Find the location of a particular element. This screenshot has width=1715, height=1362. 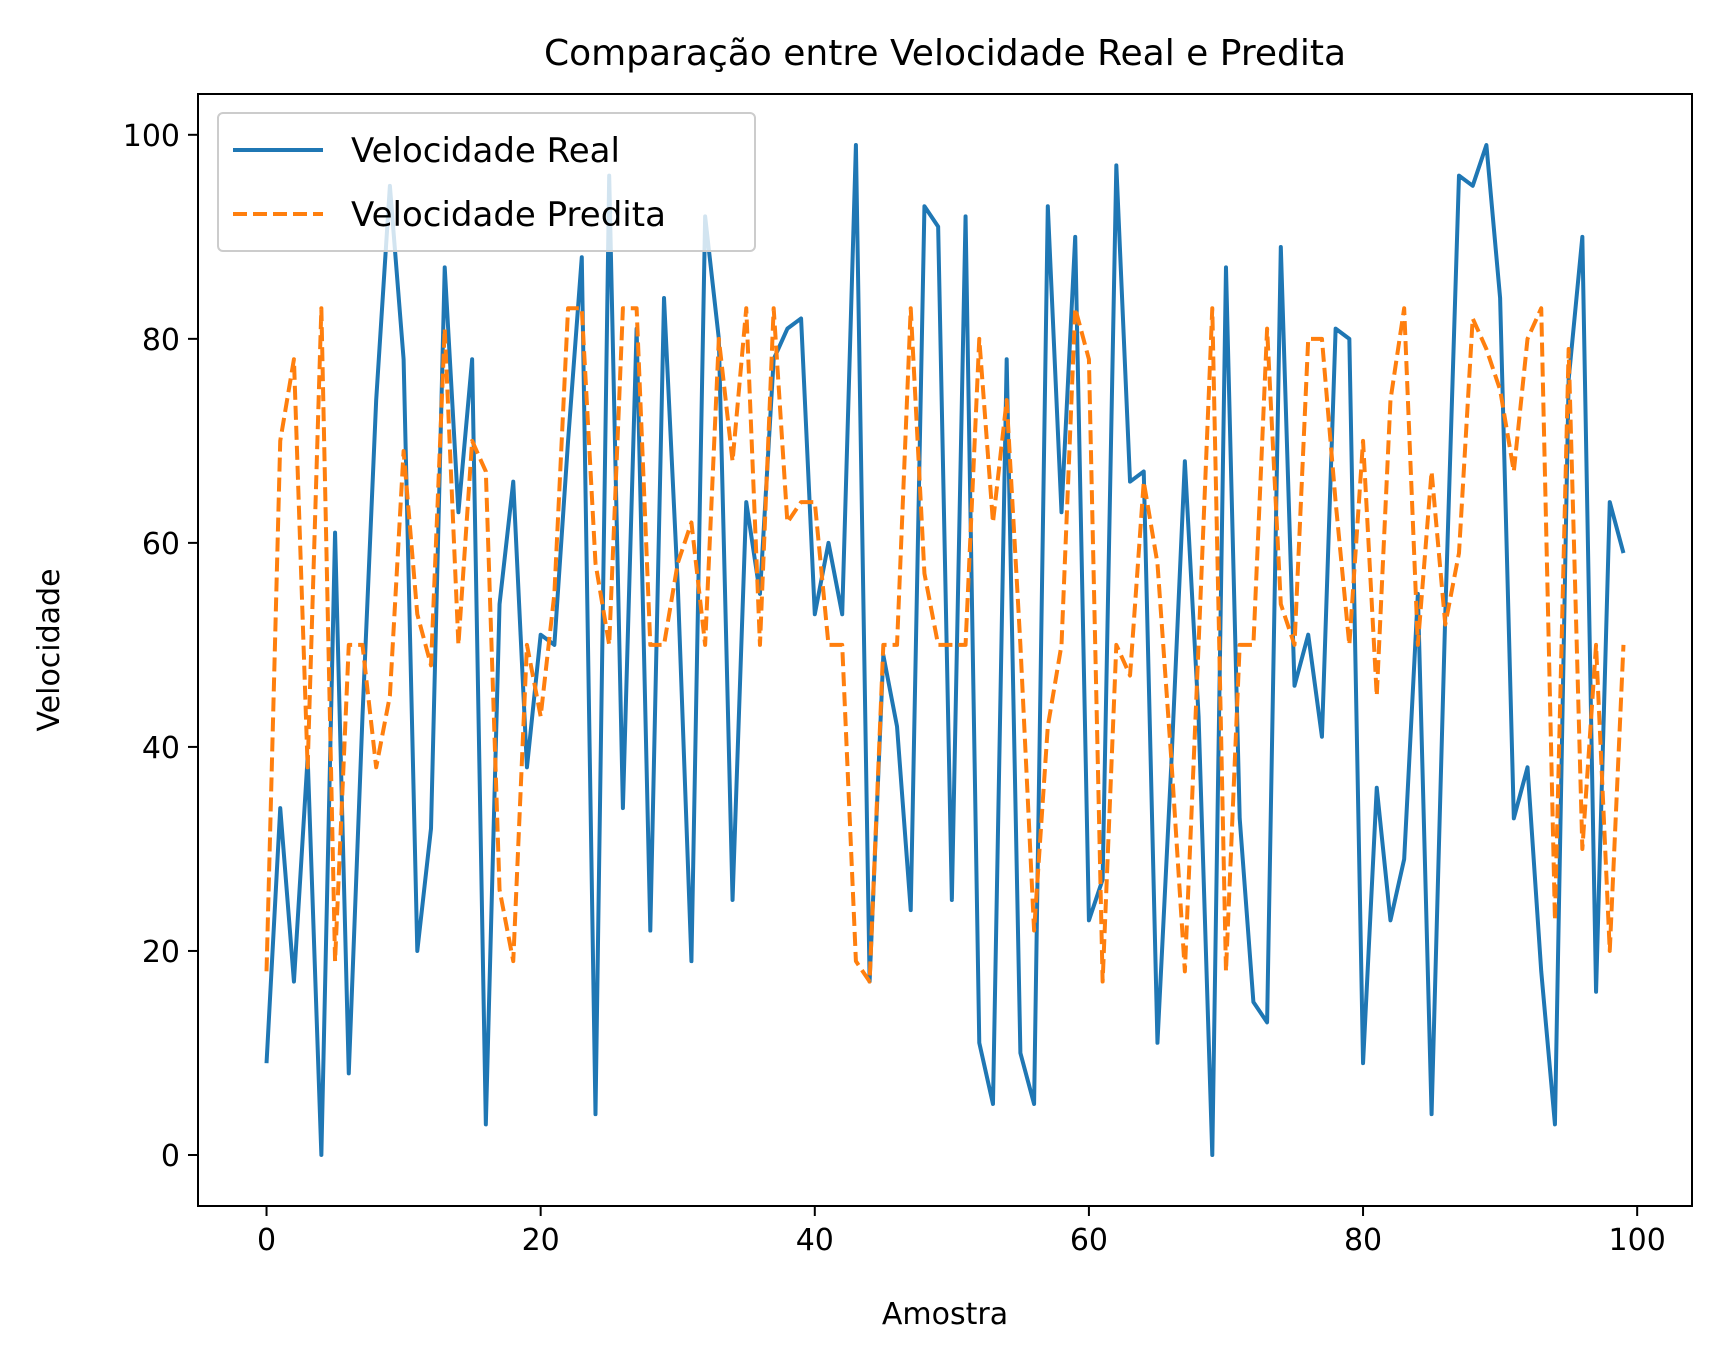

x-axis: 0 20 40 60 80 100 is located at coordinates (961, 1232).